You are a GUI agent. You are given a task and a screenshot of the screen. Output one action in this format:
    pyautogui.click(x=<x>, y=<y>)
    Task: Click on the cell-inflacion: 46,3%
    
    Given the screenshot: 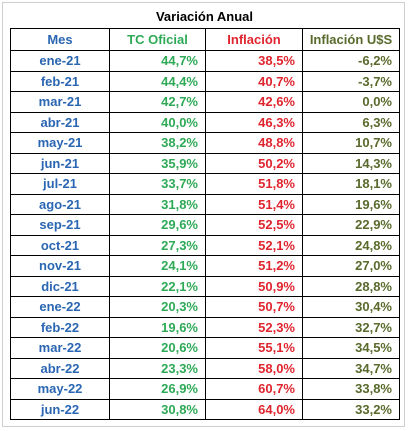 What is the action you would take?
    pyautogui.click(x=254, y=122)
    